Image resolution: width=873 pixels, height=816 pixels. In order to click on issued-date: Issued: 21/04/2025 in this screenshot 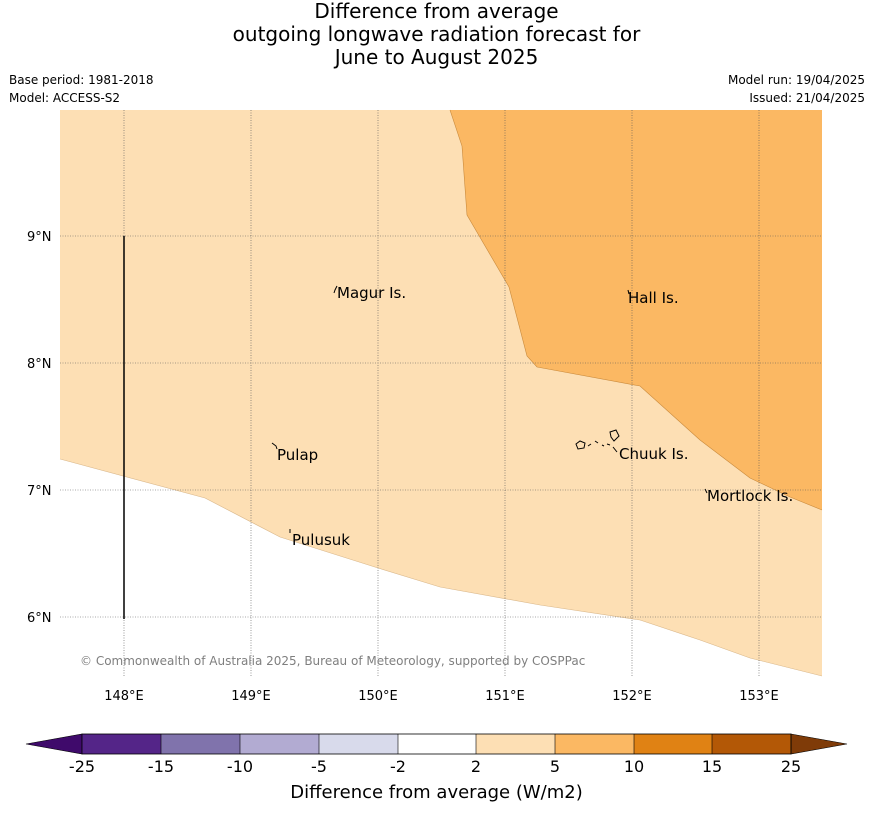, I will do `click(807, 98)`.